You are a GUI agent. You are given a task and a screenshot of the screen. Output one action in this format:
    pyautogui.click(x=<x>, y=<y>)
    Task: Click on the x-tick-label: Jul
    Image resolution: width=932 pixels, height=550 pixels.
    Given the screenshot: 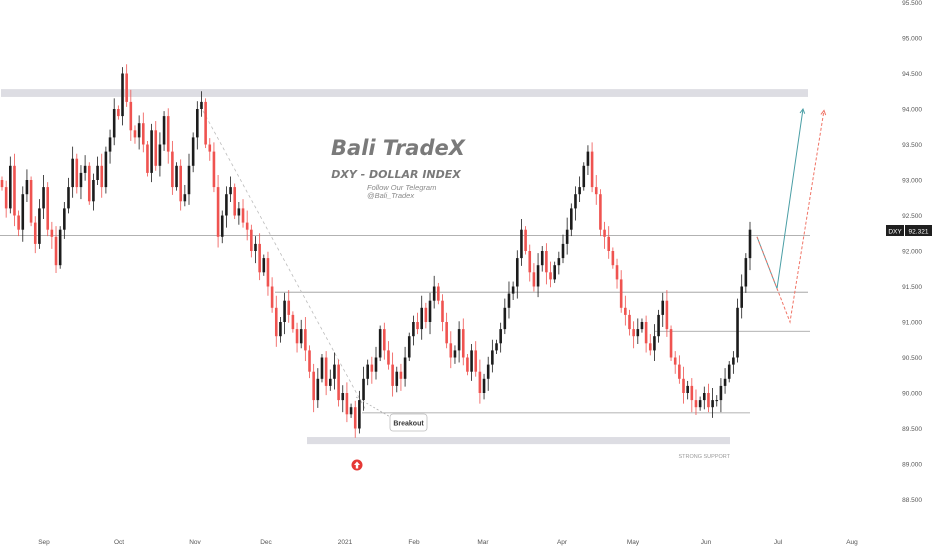 What is the action you would take?
    pyautogui.click(x=778, y=542)
    